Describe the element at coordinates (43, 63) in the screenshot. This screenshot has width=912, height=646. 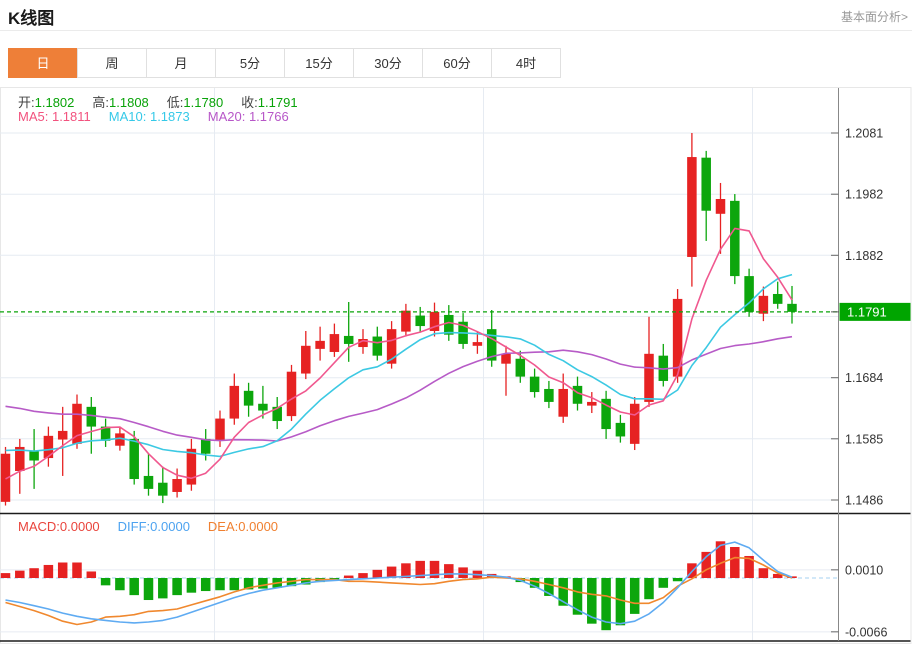
I see `tab-interval-0: 日` at that location.